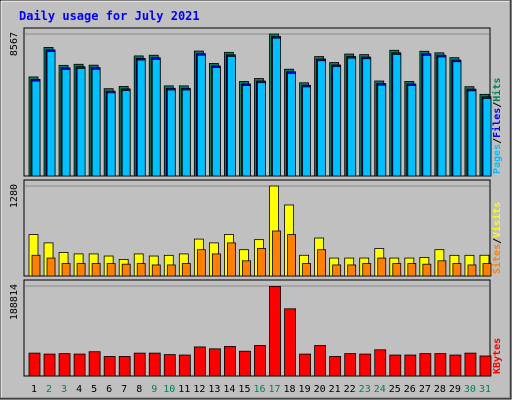  I want to click on x-tick-label-5: 5, so click(94, 389).